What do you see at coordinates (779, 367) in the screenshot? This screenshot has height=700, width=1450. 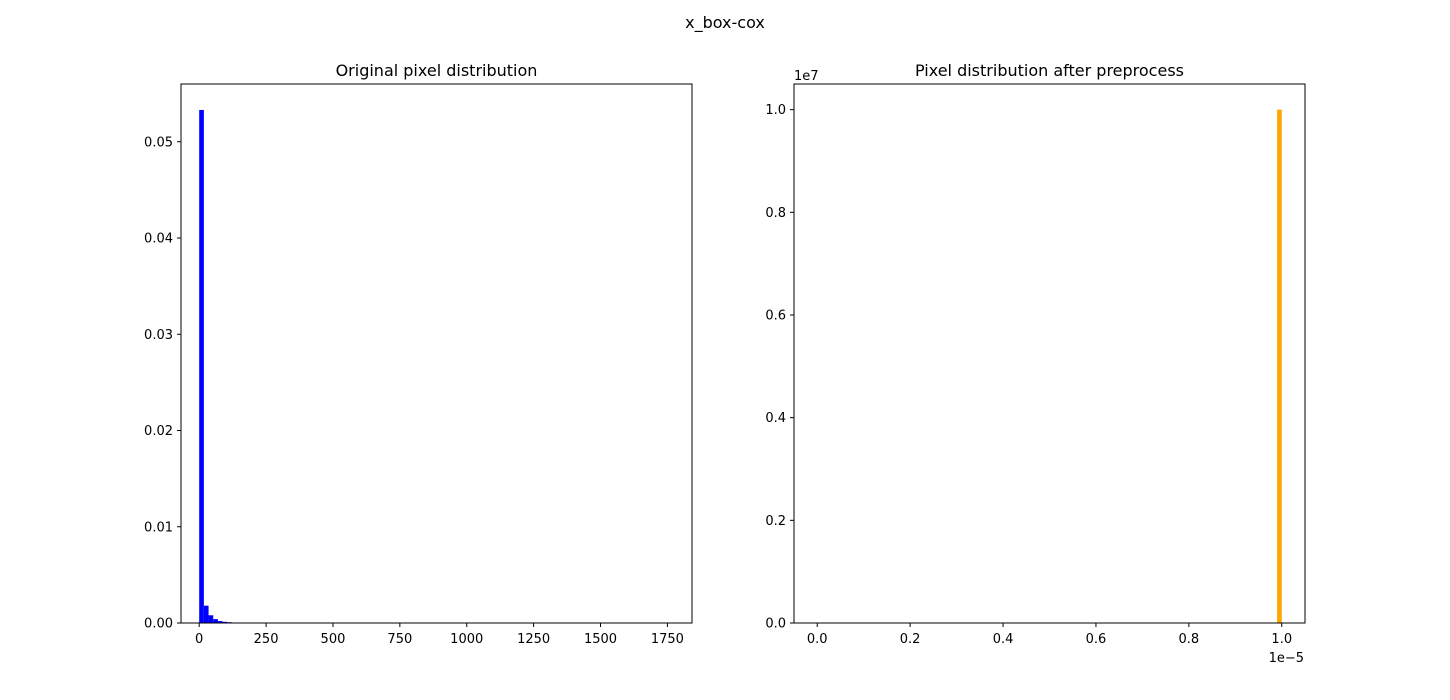 I see `y-axis-ticks: 0.0 0.2 0.4 0.6 0.8 1.0` at bounding box center [779, 367].